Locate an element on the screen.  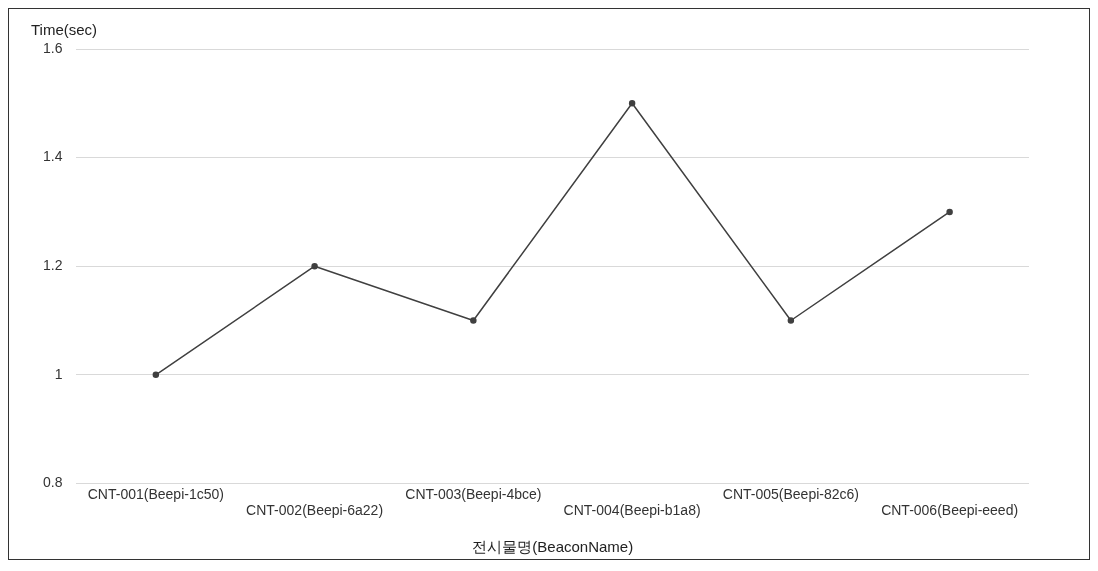
x-axis-title: 전시물명(BeaconName) is located at coordinates (553, 546).